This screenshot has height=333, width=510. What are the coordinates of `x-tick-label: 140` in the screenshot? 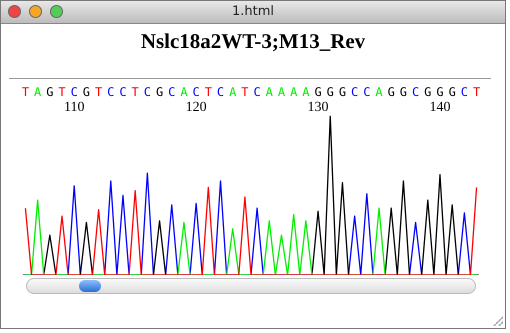 It's located at (439, 108).